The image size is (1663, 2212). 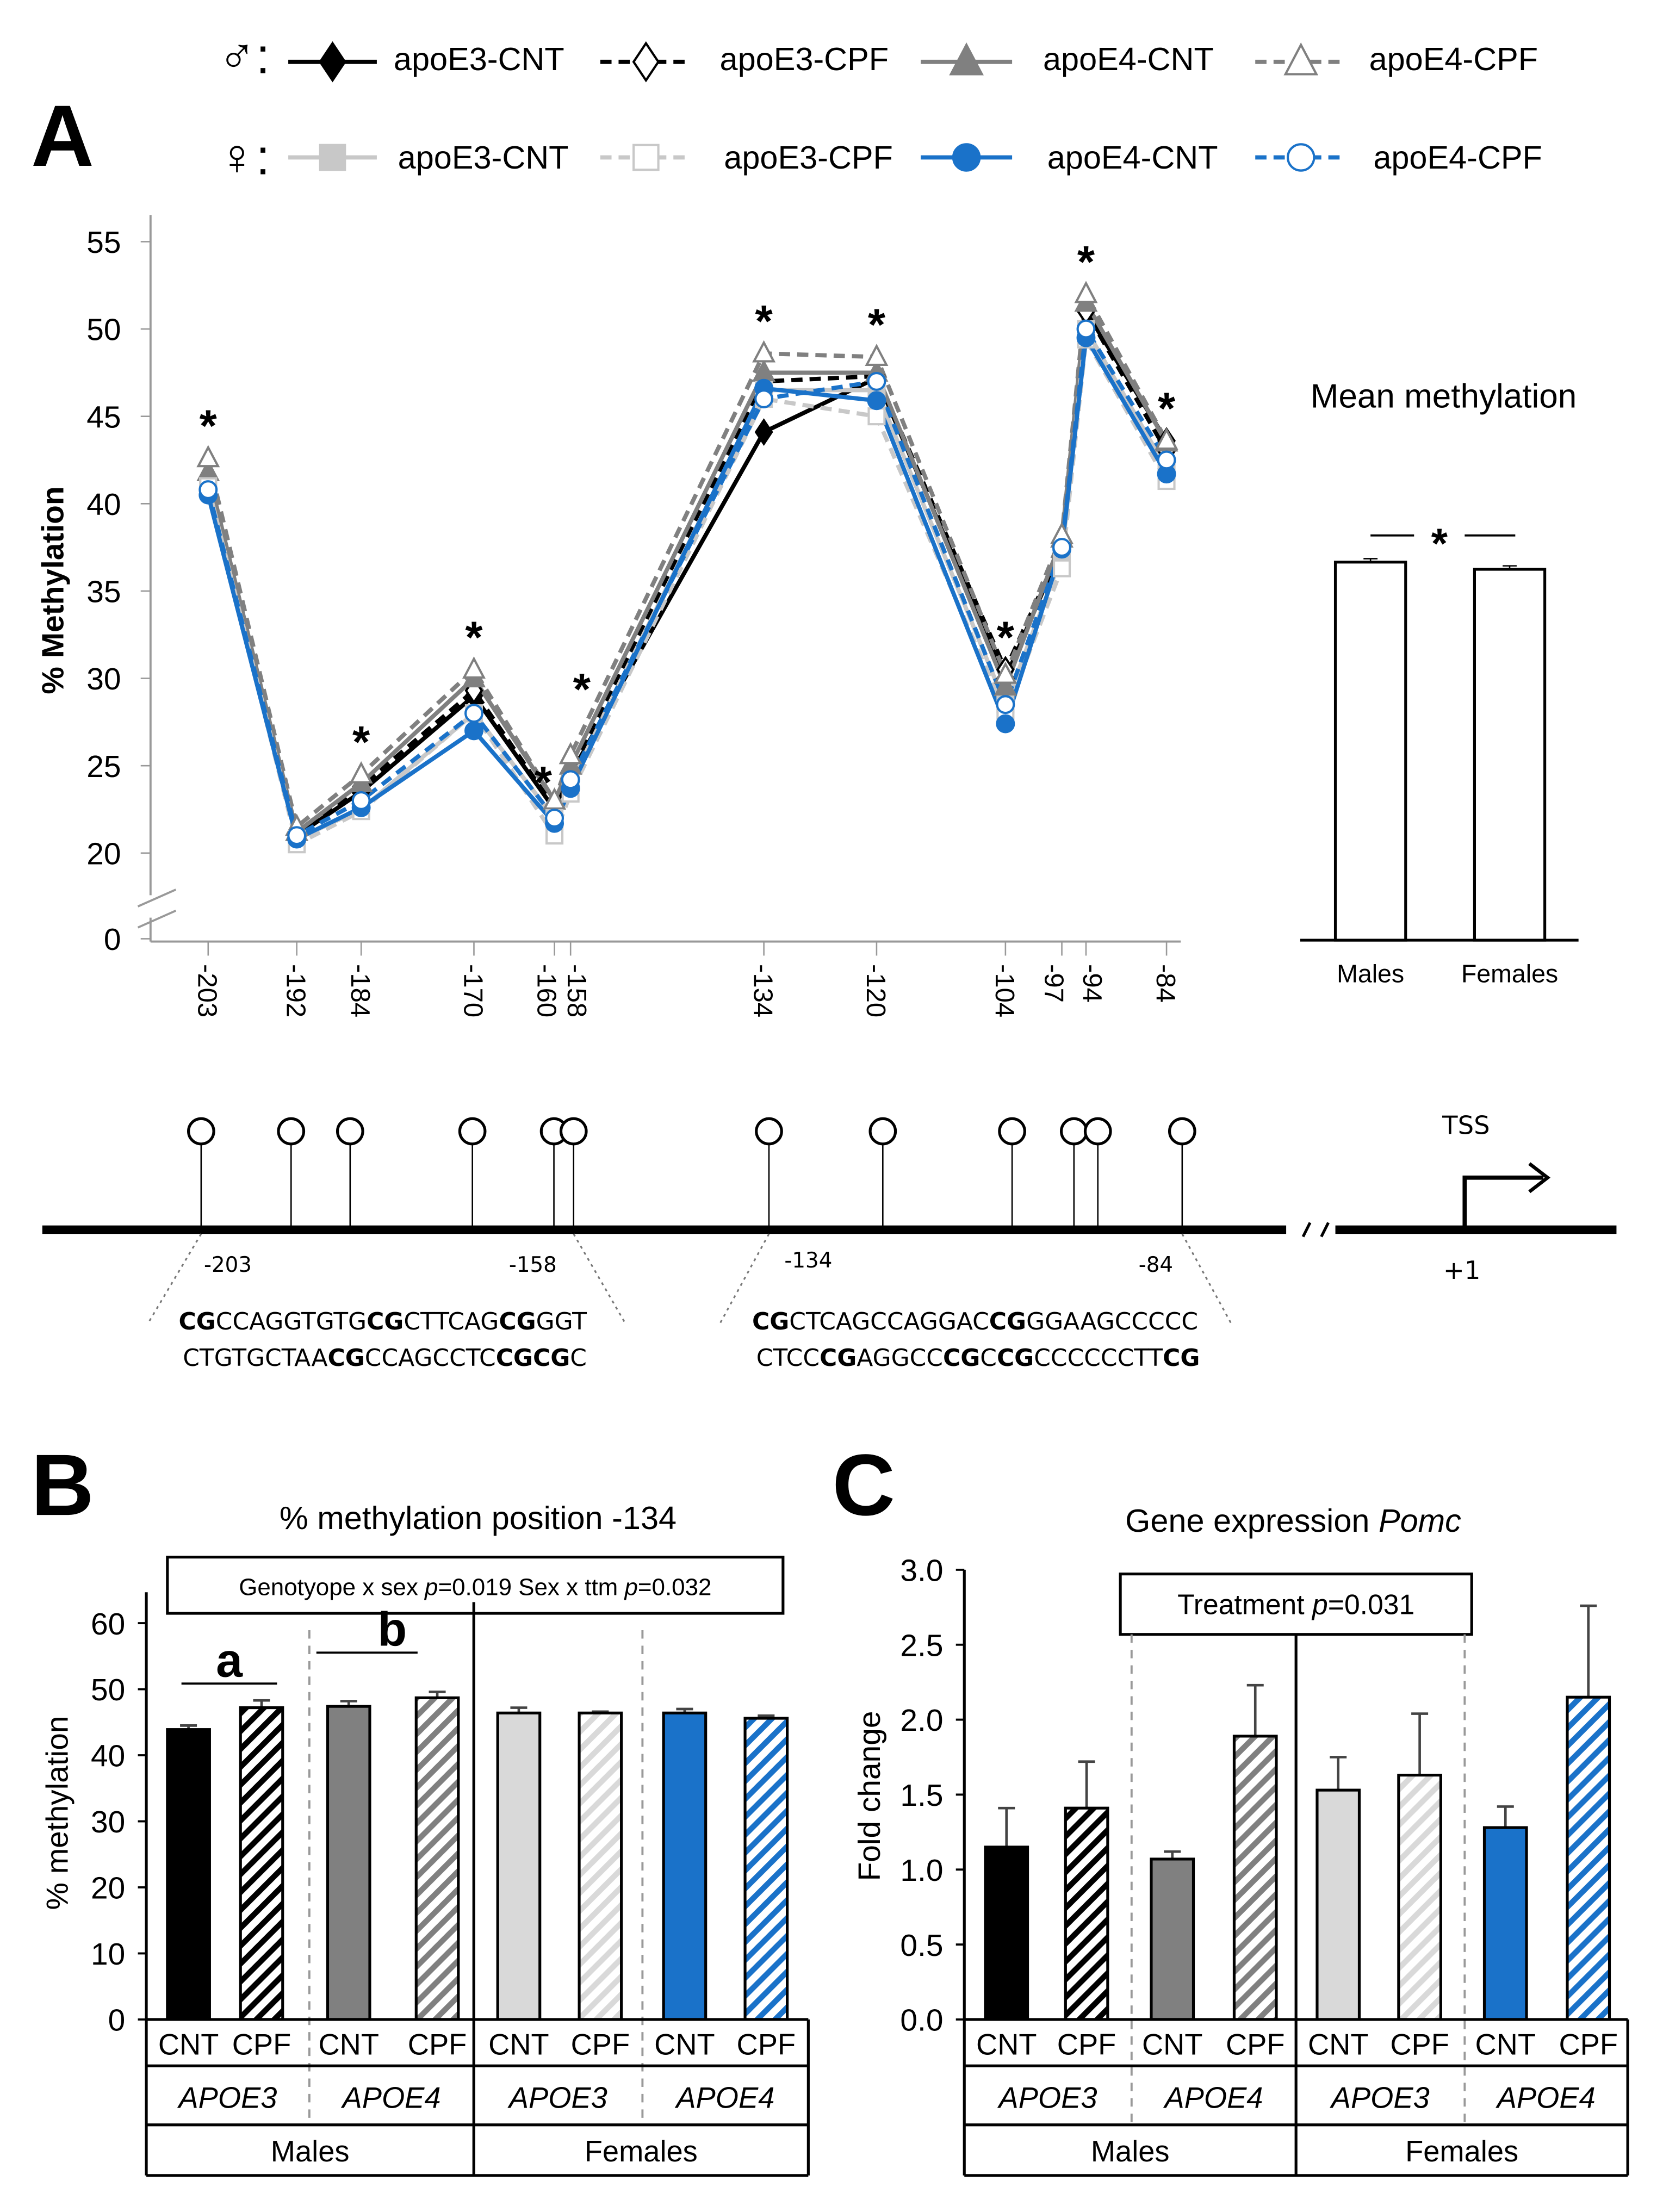 What do you see at coordinates (1540, 1178) in the screenshot?
I see `tss-arrowhead` at bounding box center [1540, 1178].